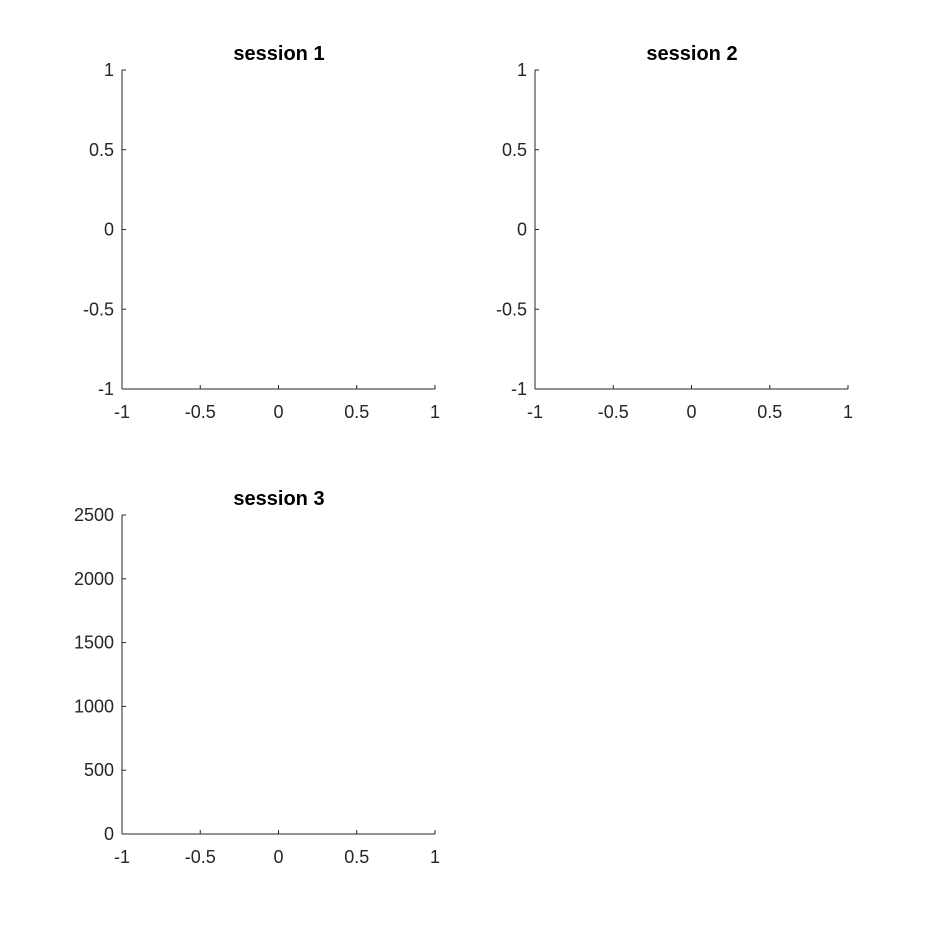 This screenshot has width=938, height=938. Describe the element at coordinates (94, 579) in the screenshot. I see `y-tick-label: 2000` at that location.